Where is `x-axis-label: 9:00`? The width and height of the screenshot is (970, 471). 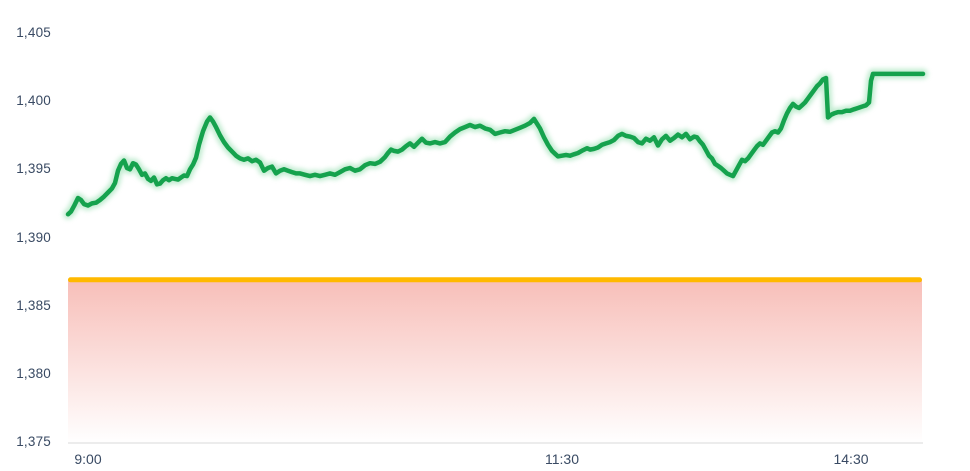
x-axis-label: 9:00 is located at coordinates (88, 459).